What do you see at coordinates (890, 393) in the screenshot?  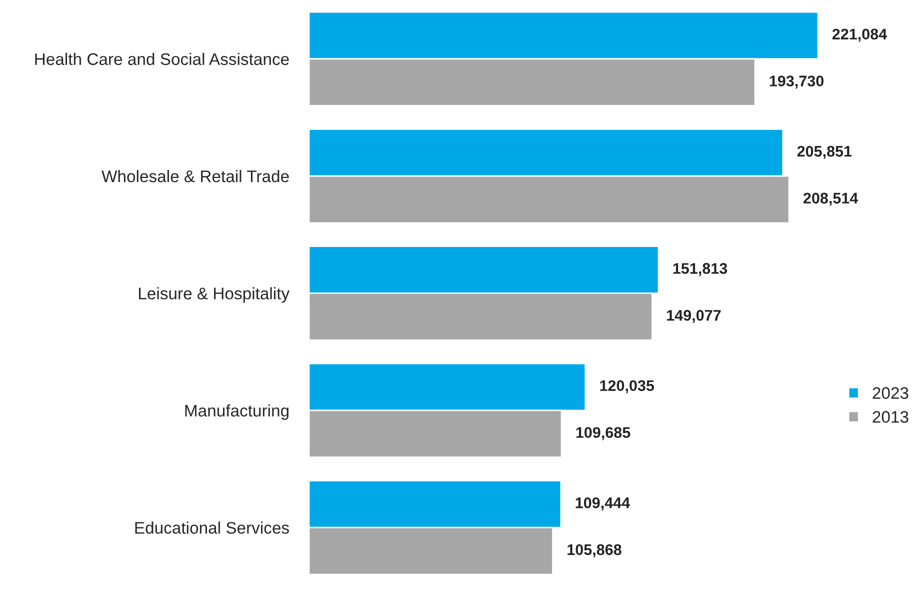 I see `legend-label: 2023` at bounding box center [890, 393].